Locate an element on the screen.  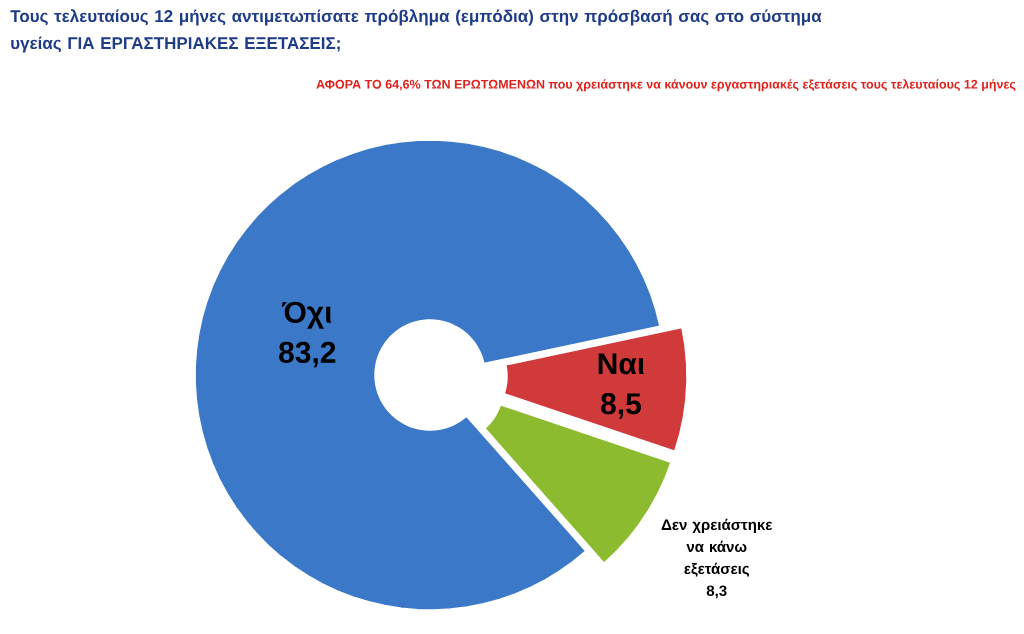
slice-label: Όχι is located at coordinates (306, 315).